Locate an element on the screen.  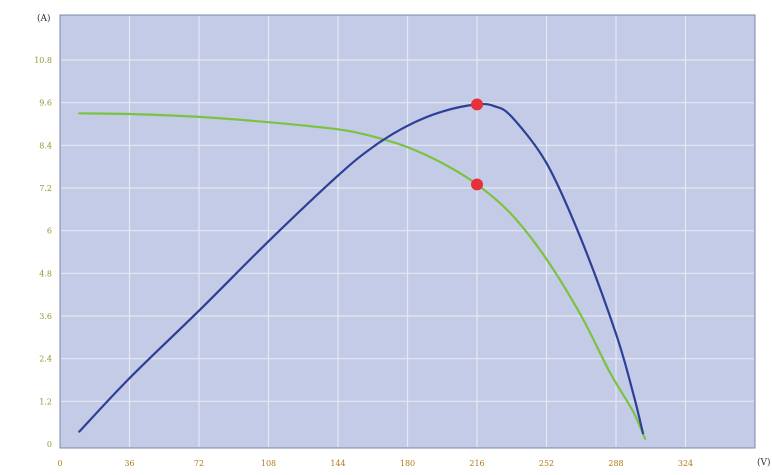
y-tick-label: 2.4 is located at coordinates (45, 359).